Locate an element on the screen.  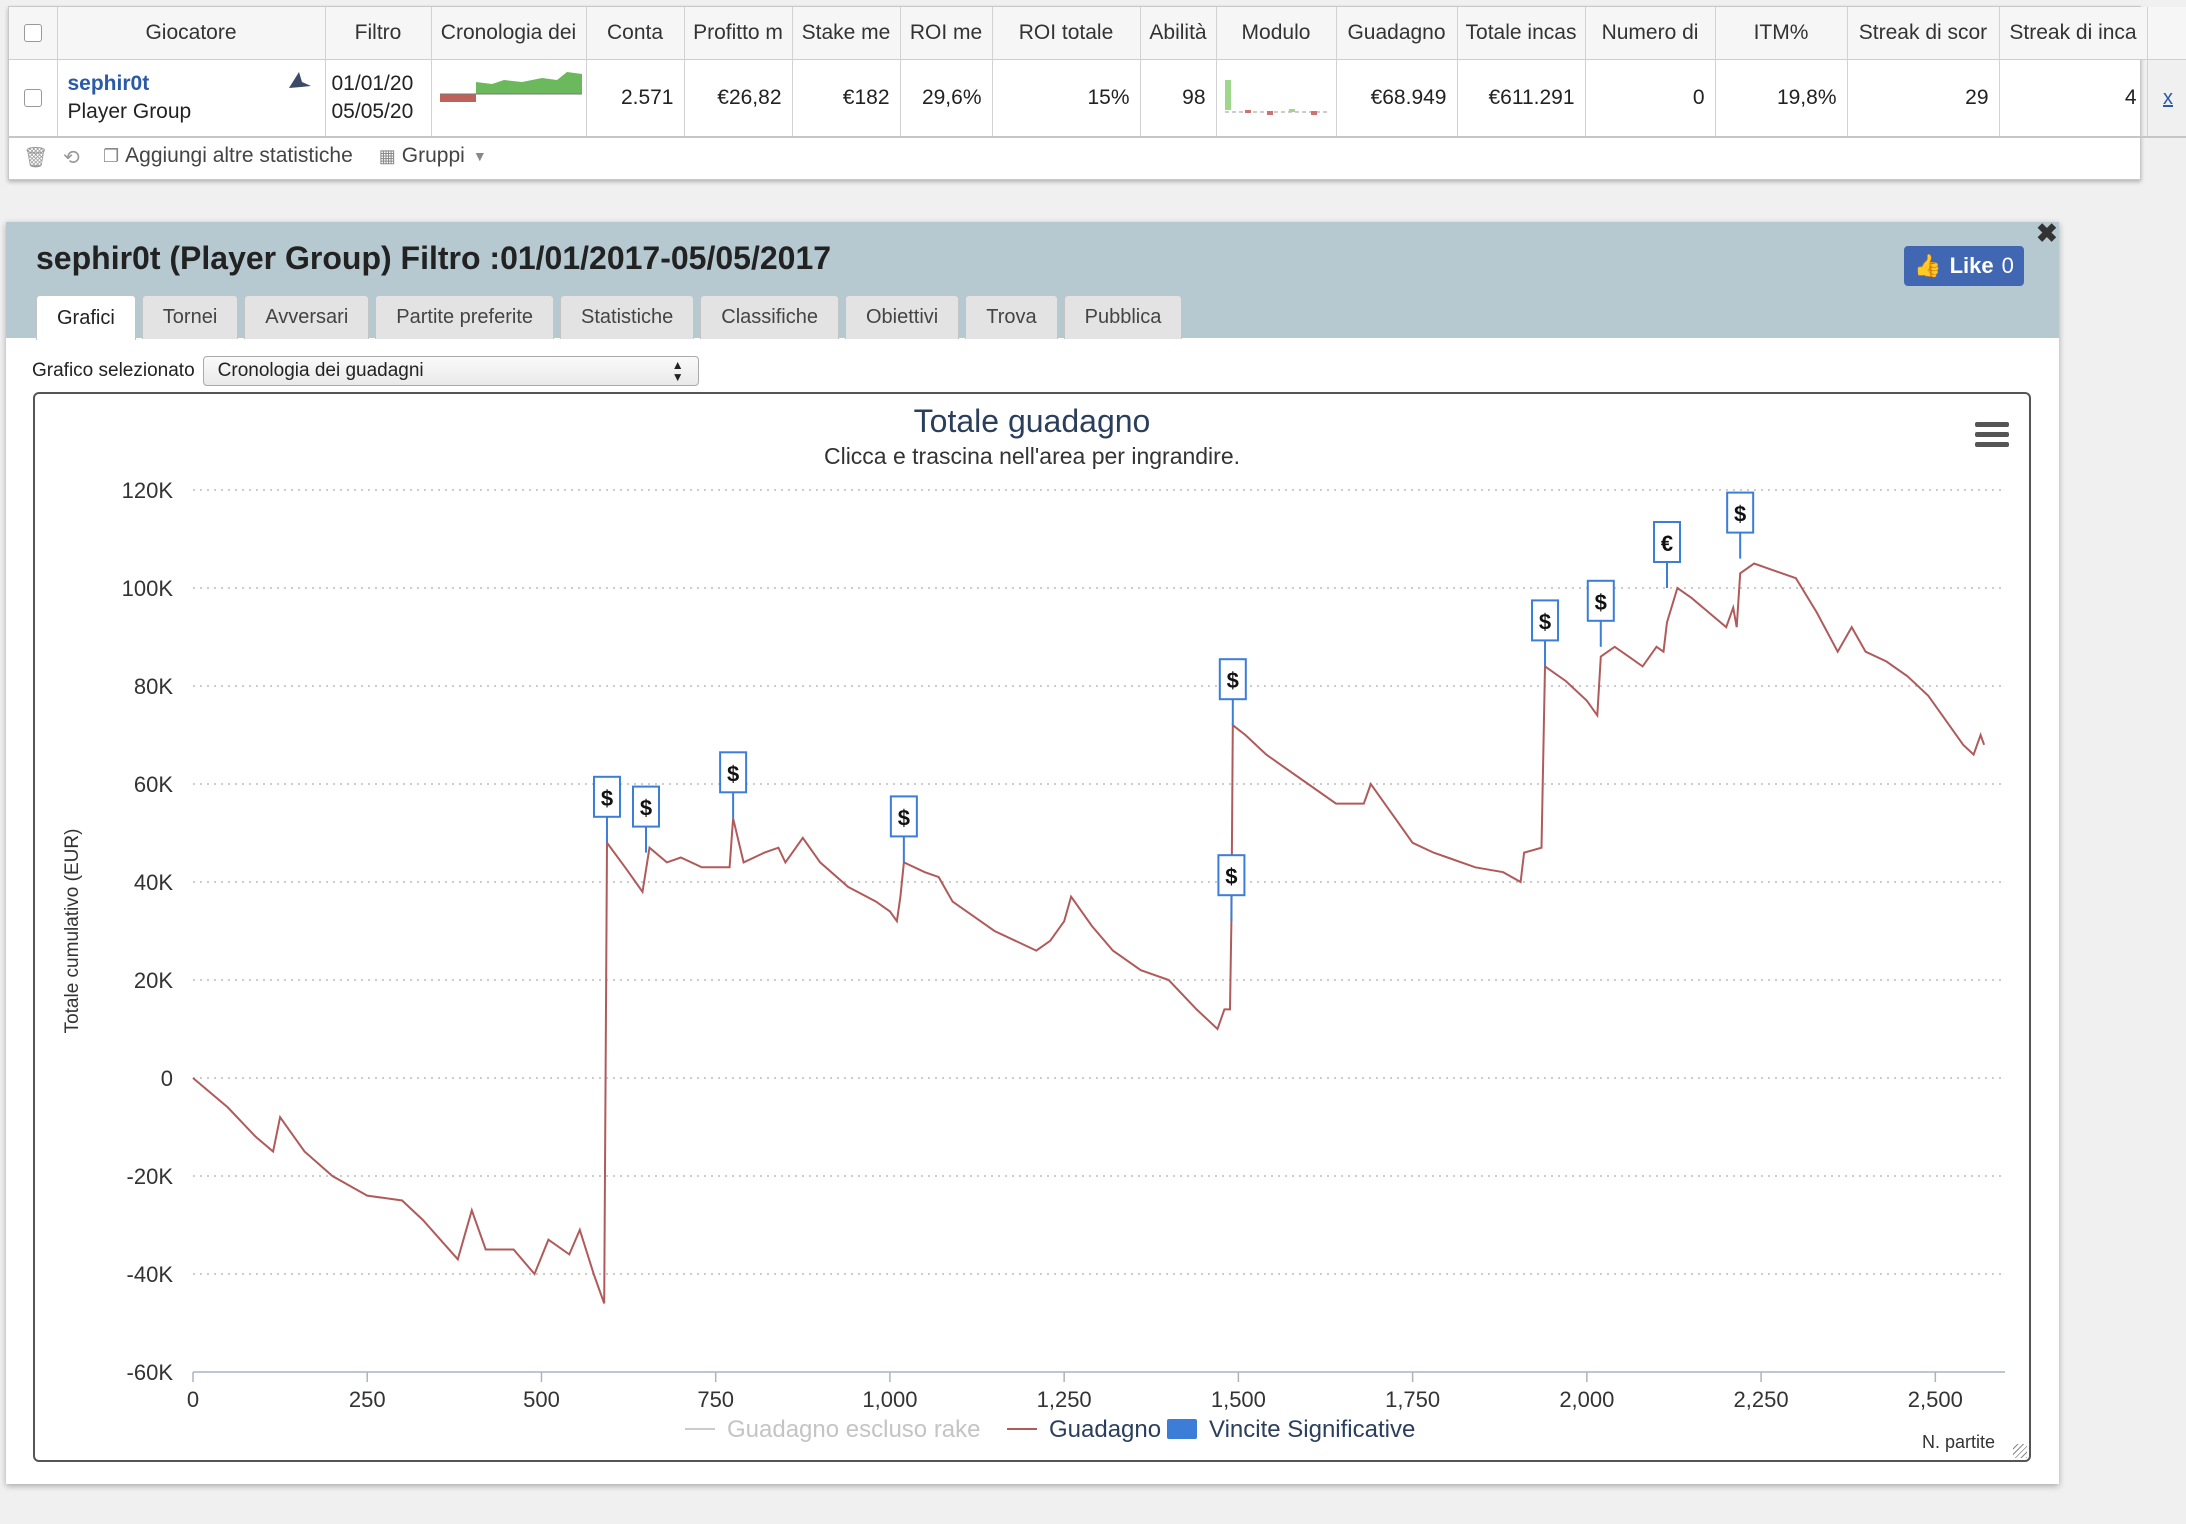
x-tick-label: 1,000 is located at coordinates (889, 1399).